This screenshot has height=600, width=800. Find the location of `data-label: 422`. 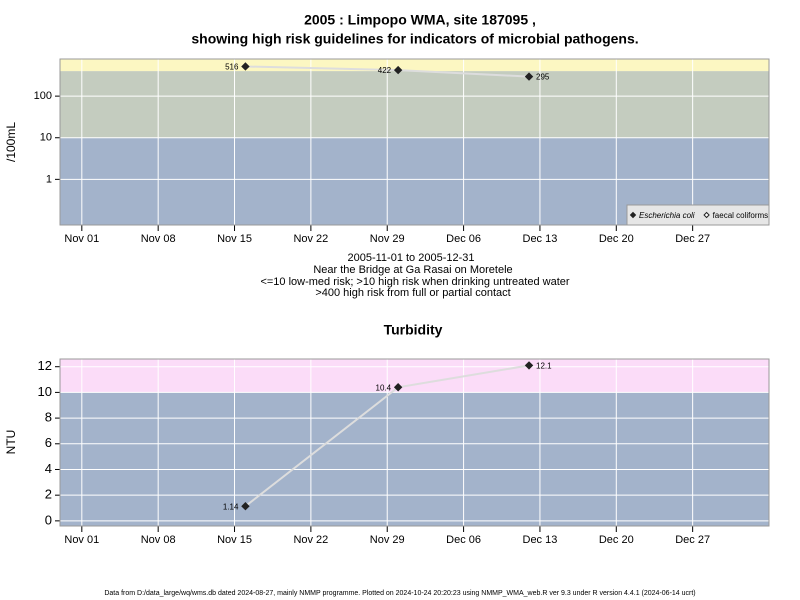

data-label: 422 is located at coordinates (385, 70).